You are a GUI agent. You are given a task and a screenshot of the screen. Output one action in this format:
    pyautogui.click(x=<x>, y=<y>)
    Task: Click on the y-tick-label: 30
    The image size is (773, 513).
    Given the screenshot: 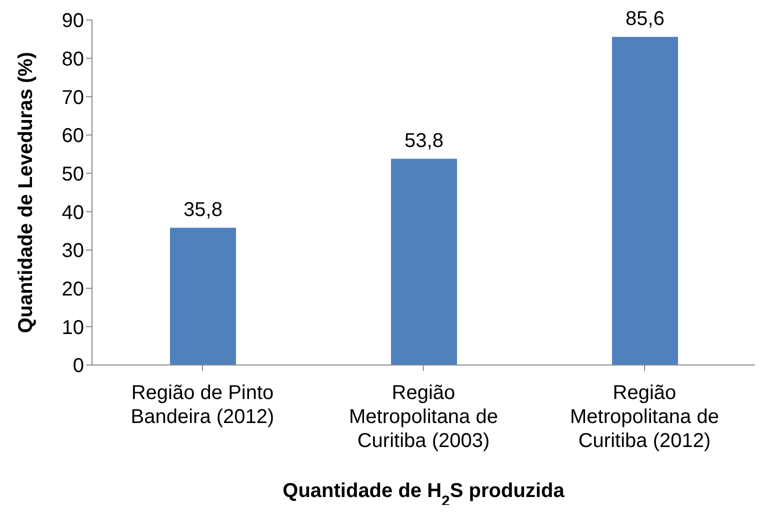 What is the action you would take?
    pyautogui.click(x=73, y=251)
    